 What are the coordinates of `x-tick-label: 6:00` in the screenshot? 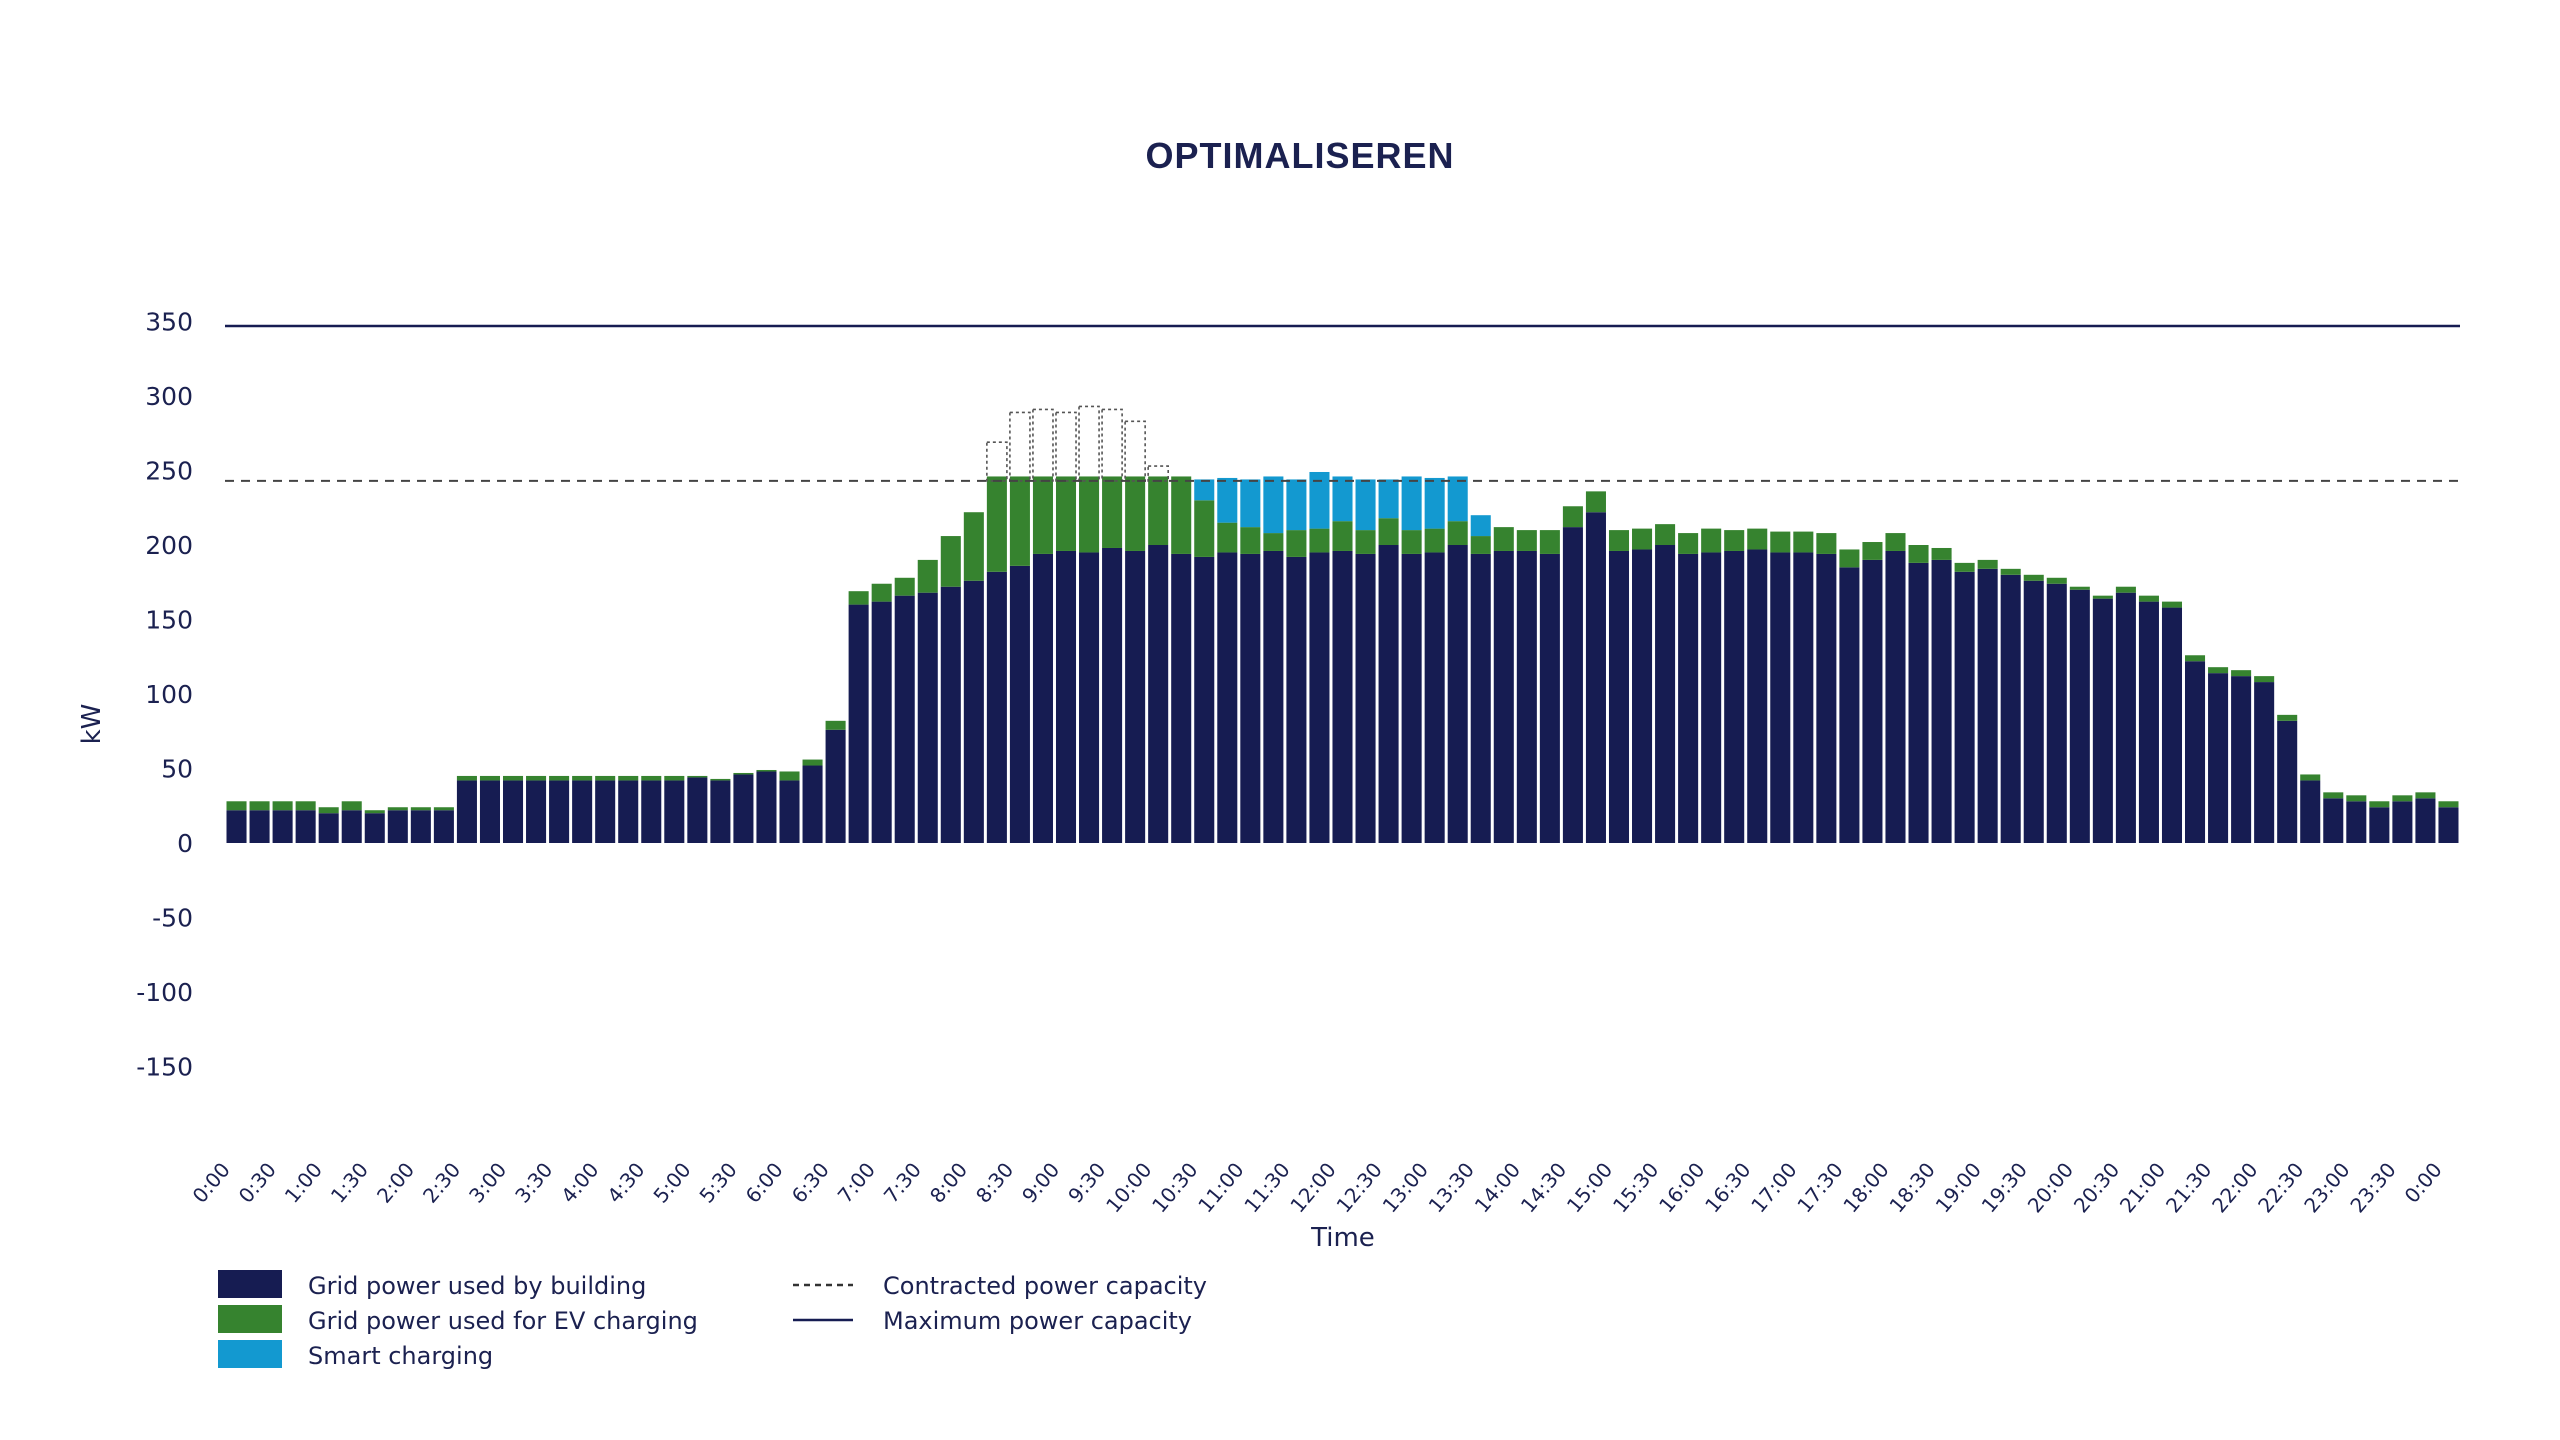 It's located at (764, 1183).